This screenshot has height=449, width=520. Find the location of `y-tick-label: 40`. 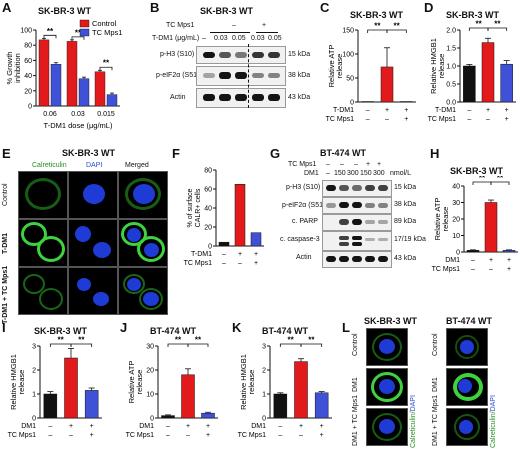

y-tick-label: 40 is located at coordinates (28, 76).